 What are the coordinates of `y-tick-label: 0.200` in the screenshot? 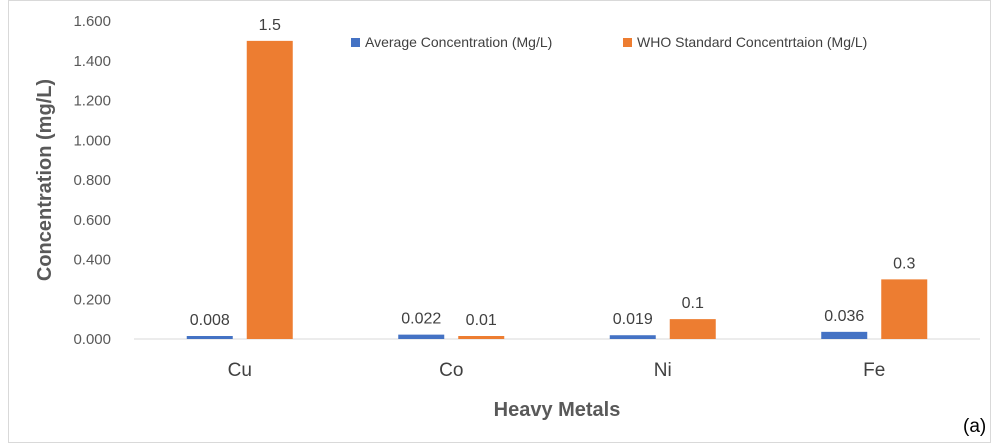 It's located at (92, 299).